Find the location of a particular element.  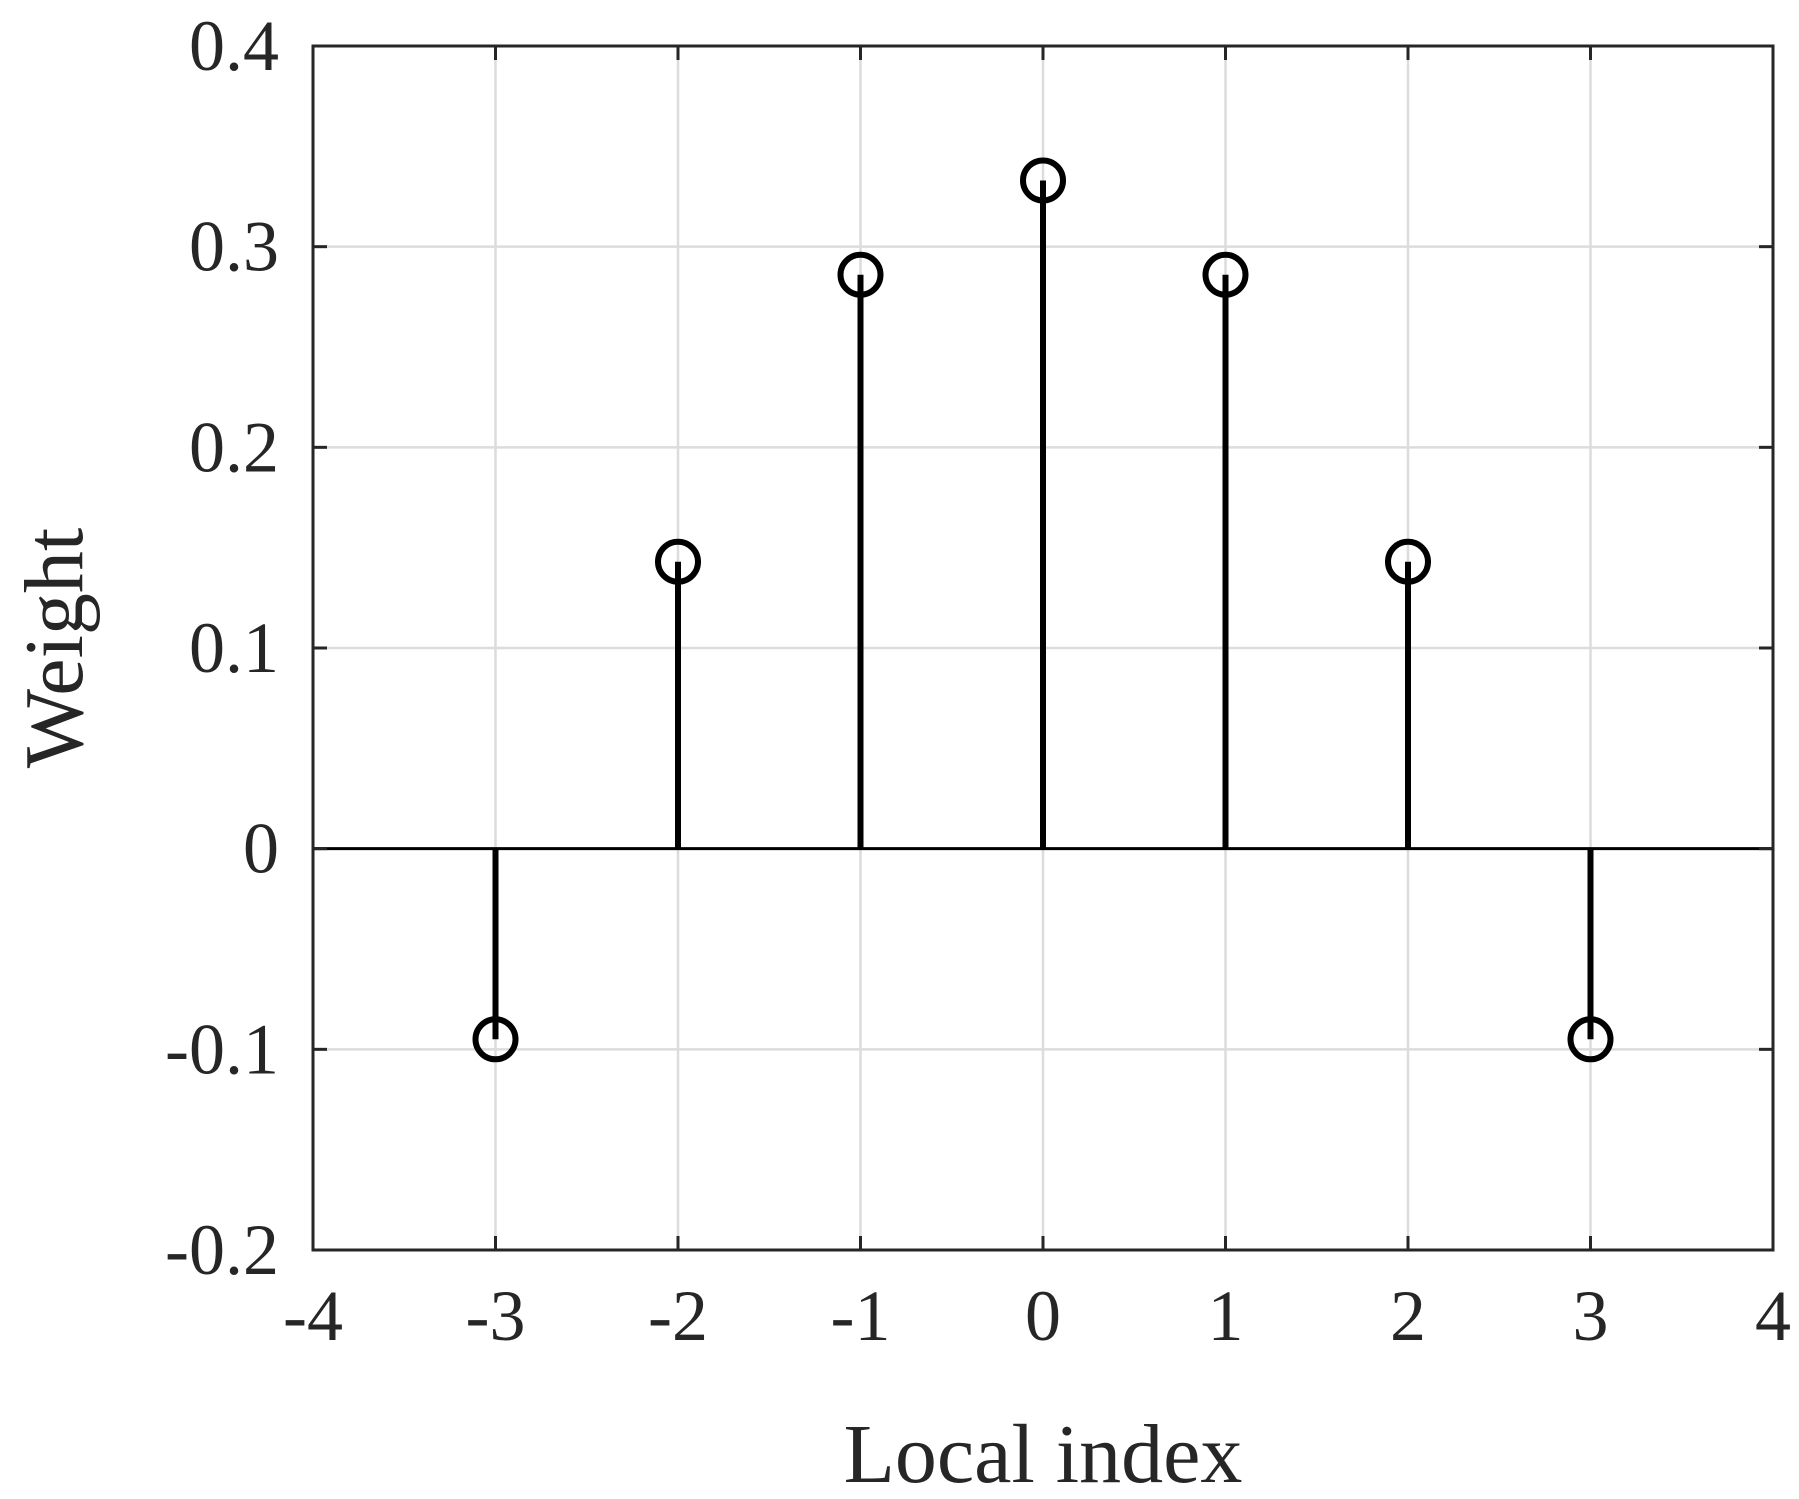

y-tick-labels: -0.2 -0.1 0 0.1 0.2 0.3 0.4 is located at coordinates (222, 648).